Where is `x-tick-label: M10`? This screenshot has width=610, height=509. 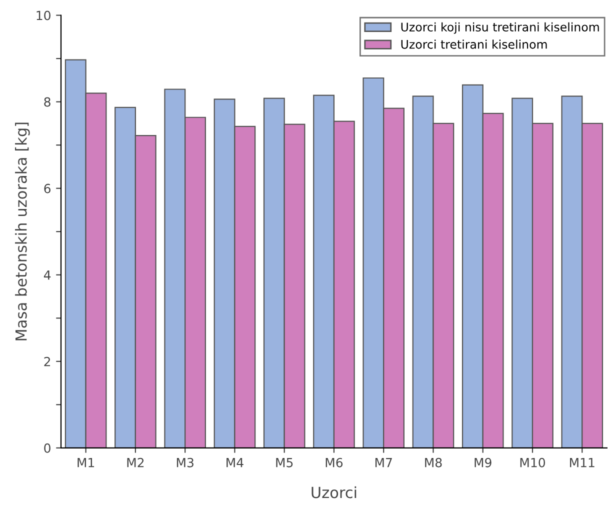
x-tick-label: M10 is located at coordinates (533, 463).